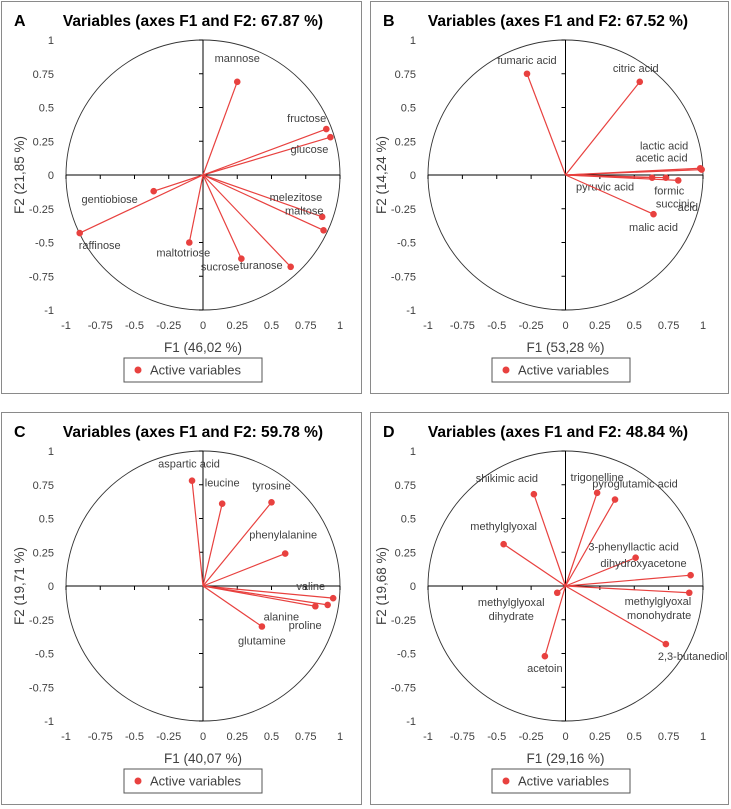 The width and height of the screenshot is (731, 809). Describe the element at coordinates (565, 347) in the screenshot. I see `x-axis-title: F1 (53,28 %)` at that location.